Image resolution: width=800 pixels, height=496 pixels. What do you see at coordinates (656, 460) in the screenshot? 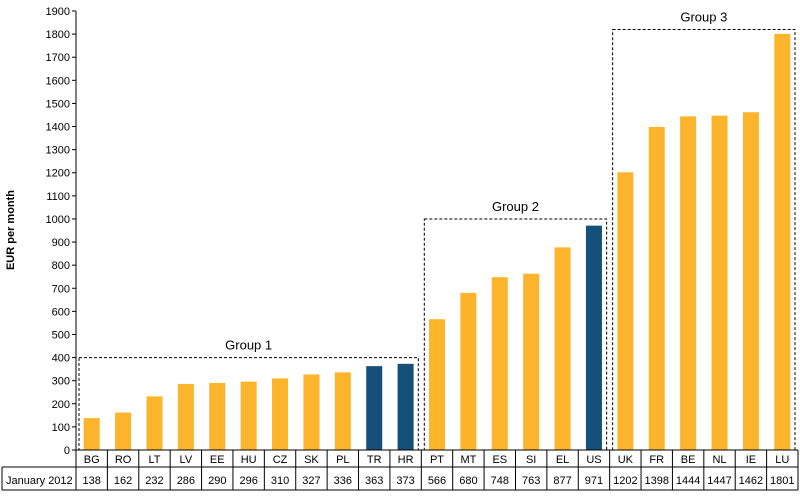
I see `category-label: FR` at bounding box center [656, 460].